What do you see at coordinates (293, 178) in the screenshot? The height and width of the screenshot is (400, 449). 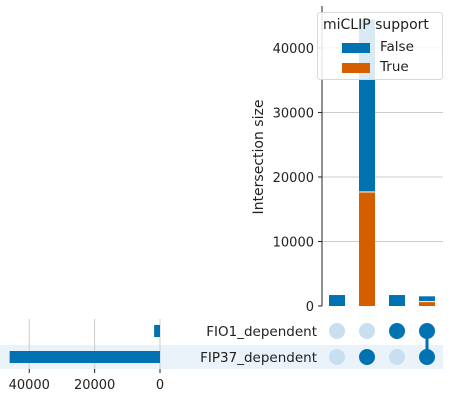 I see `y-tick-label: 20000` at bounding box center [293, 178].